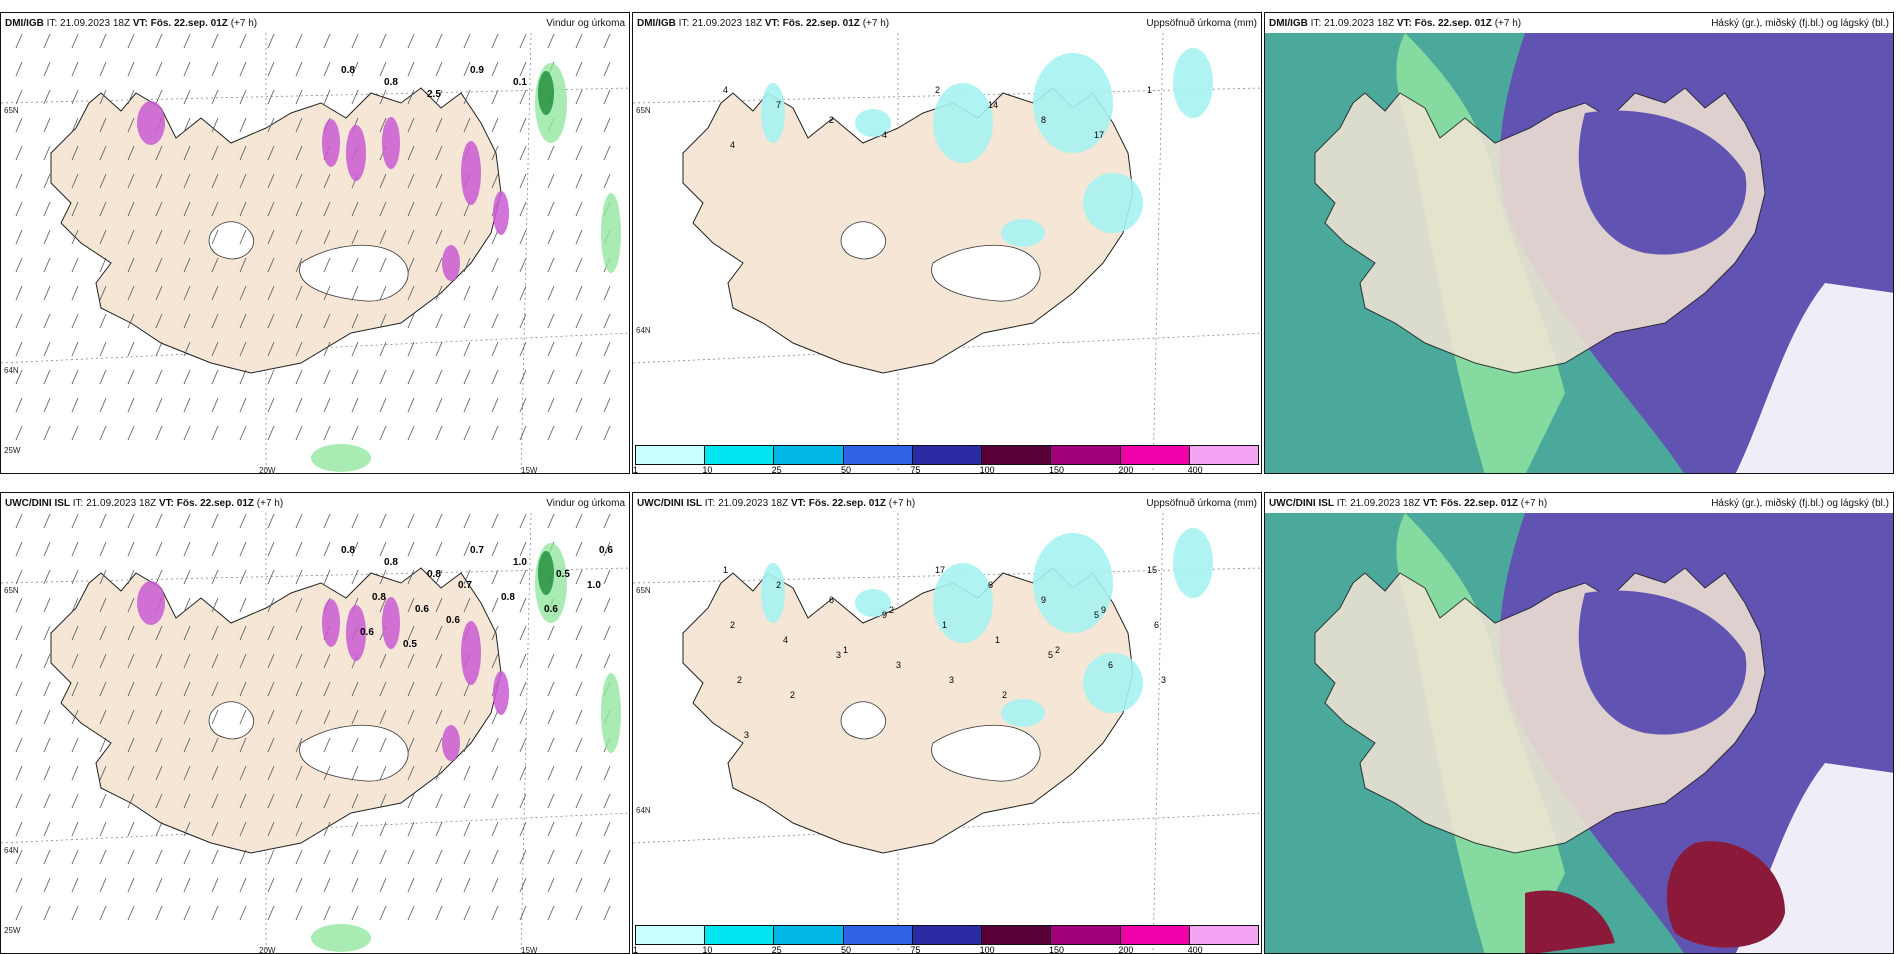 The image size is (1900, 954). I want to click on colorbar-labels: 1 10 25 50 75 100 150 200 400, so click(946, 469).